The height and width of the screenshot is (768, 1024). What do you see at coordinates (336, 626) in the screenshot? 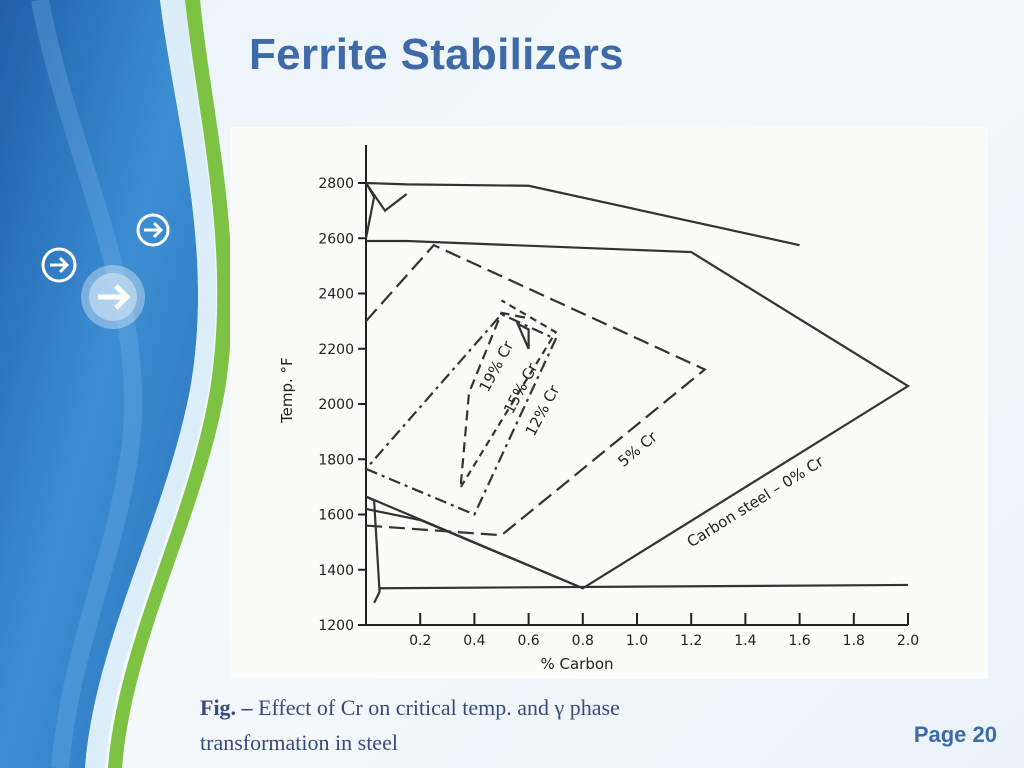
I see `y-tick-label: 1200` at bounding box center [336, 626].